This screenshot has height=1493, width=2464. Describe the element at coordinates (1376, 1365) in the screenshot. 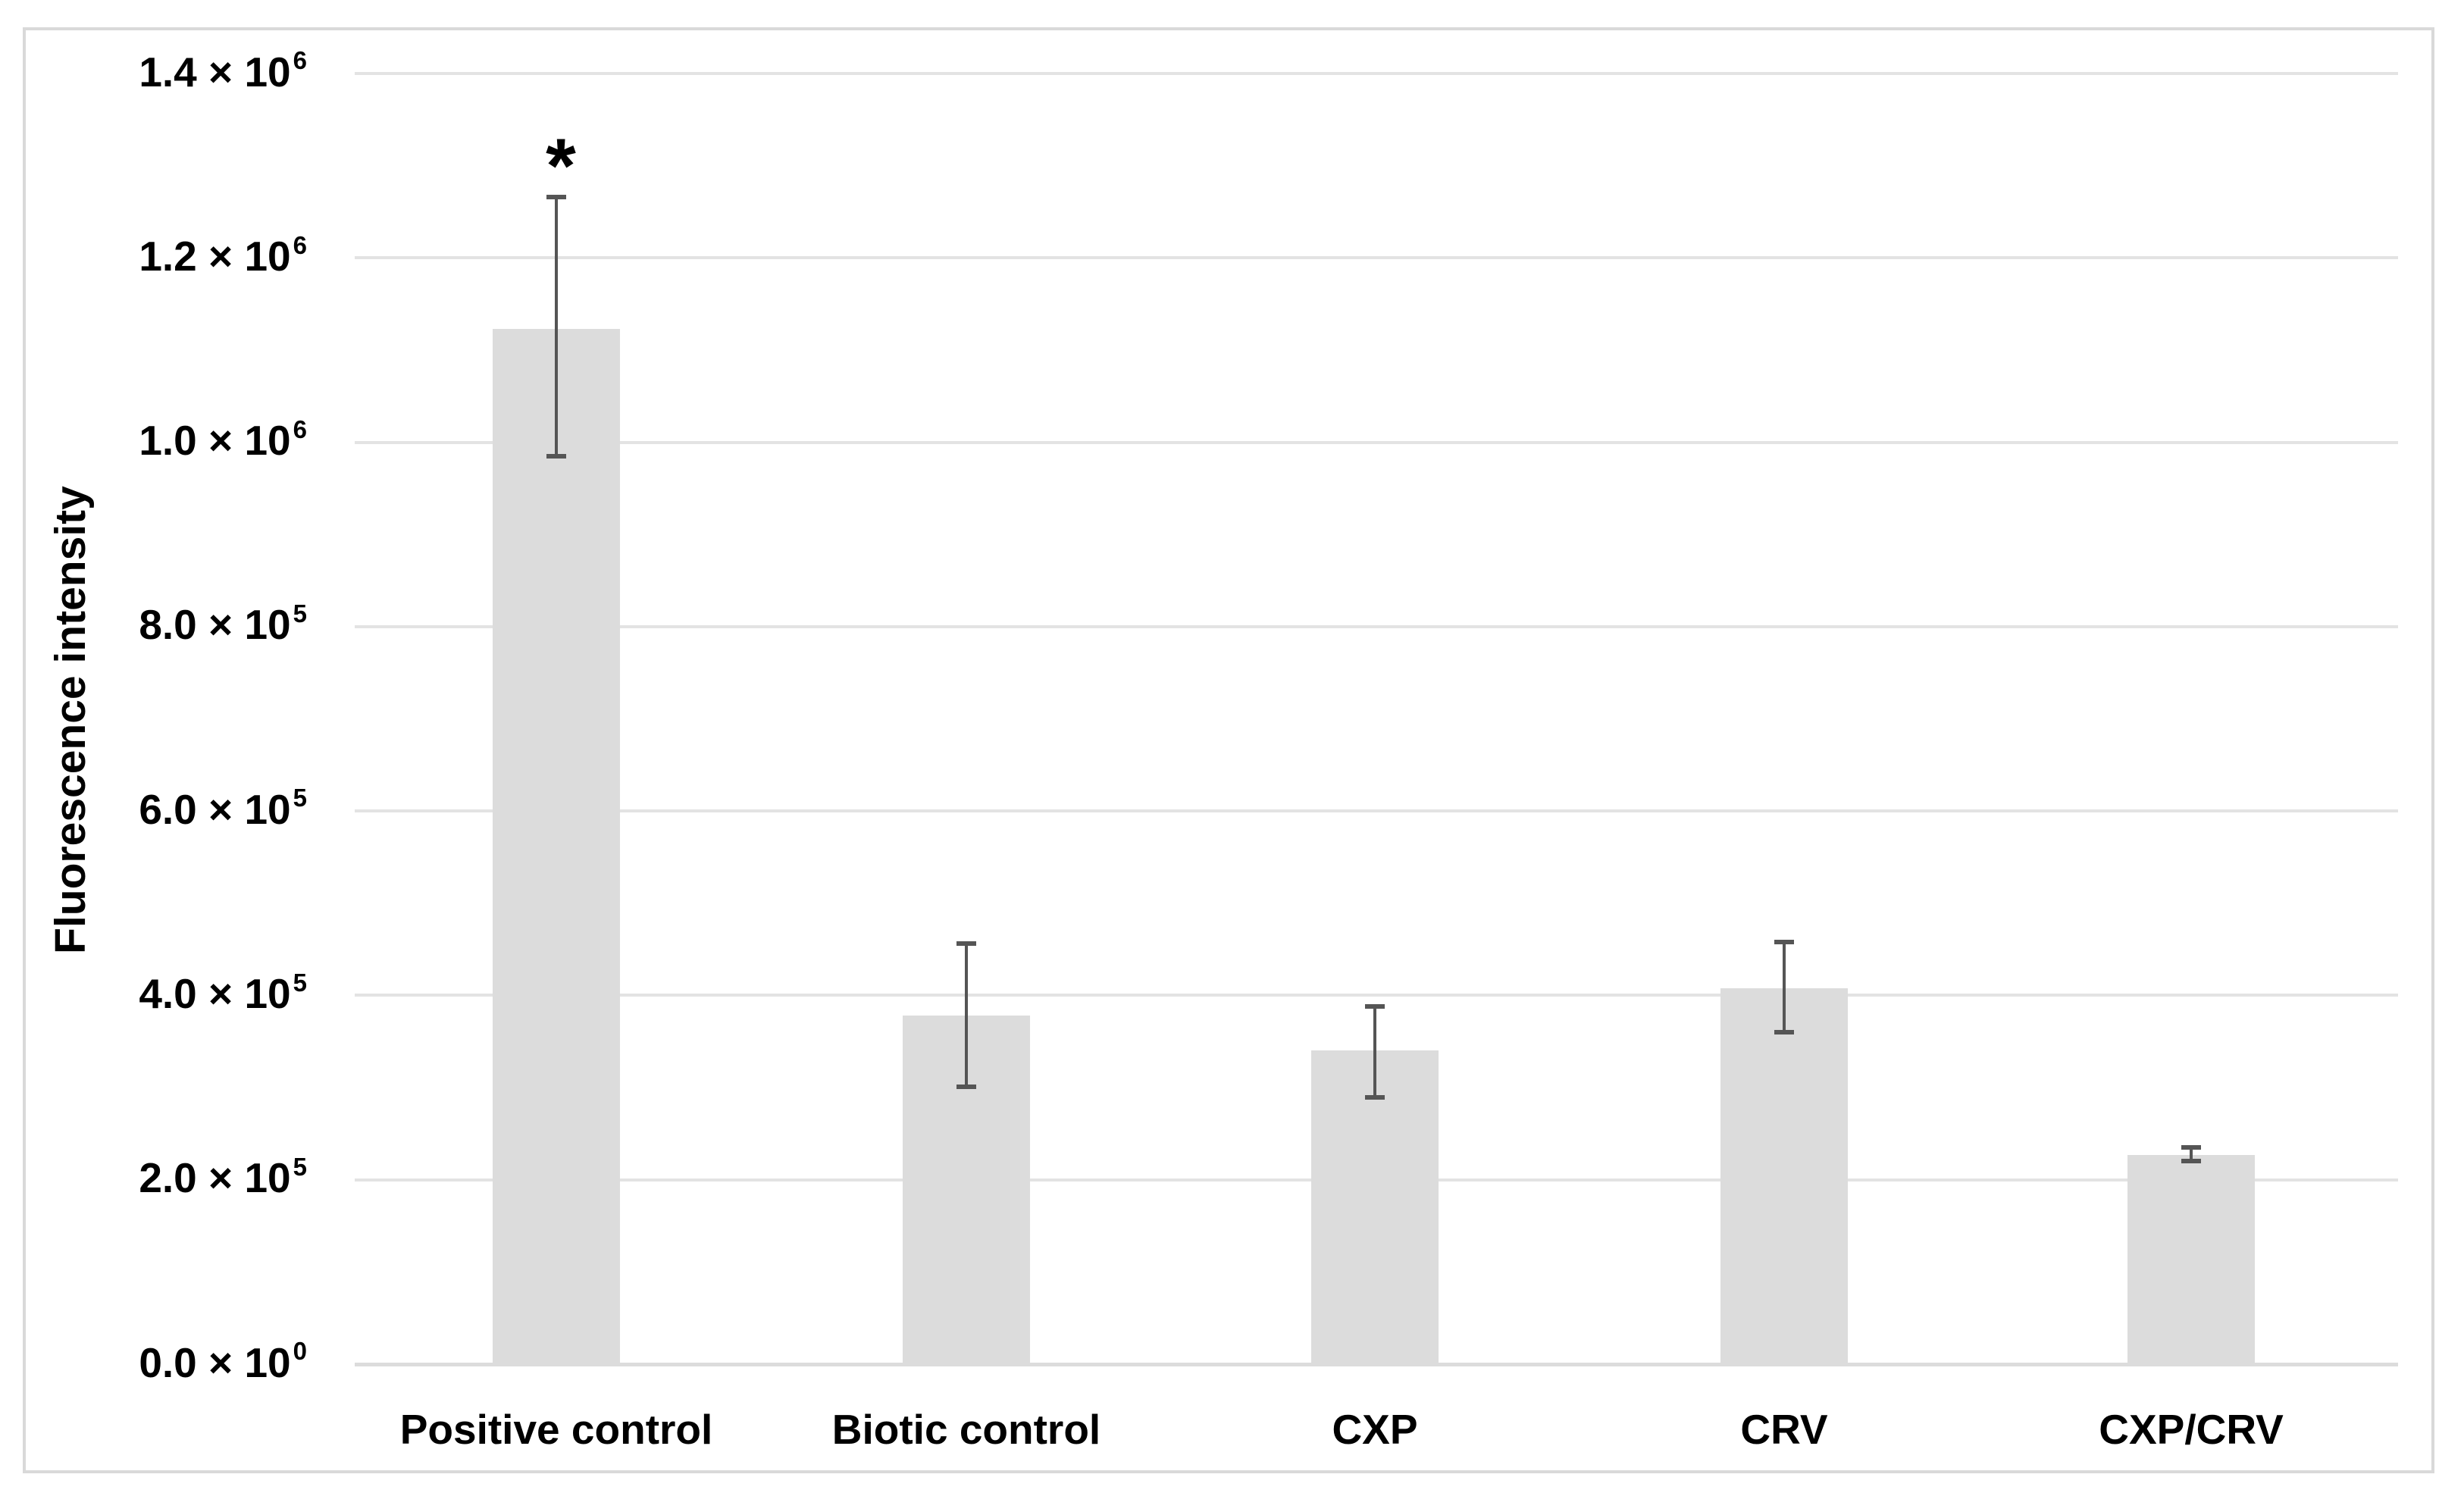

I see `x-axis-baseline` at that location.